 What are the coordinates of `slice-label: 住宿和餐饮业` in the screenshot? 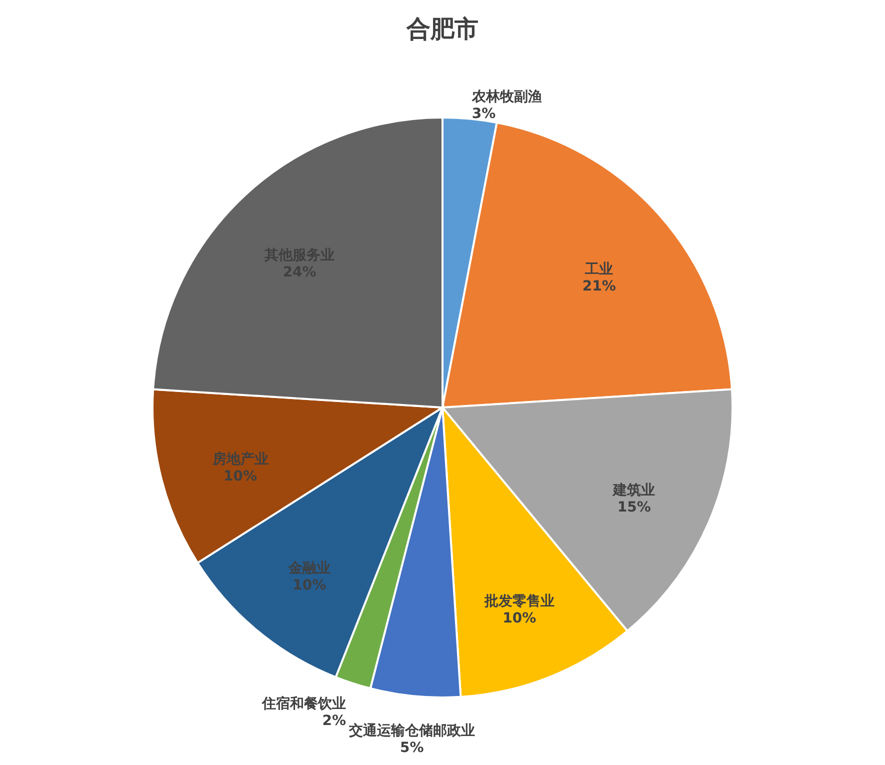 It's located at (303, 703).